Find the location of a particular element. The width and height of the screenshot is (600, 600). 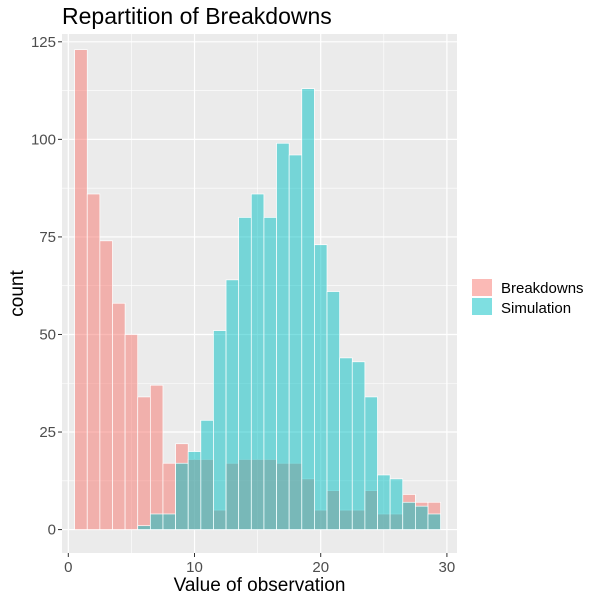

y-axis-title: count is located at coordinates (17, 293).